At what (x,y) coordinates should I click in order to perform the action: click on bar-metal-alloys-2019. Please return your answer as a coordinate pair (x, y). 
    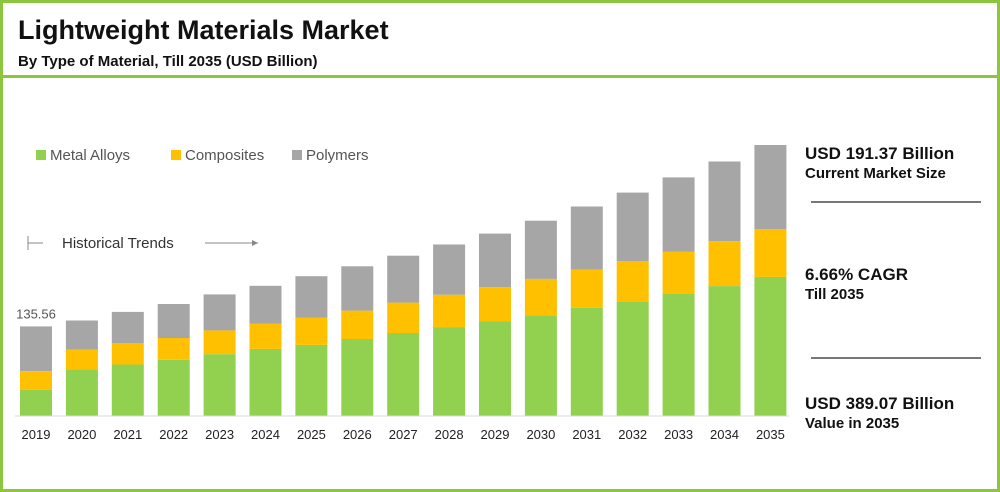
    Looking at the image, I should click on (36, 402).